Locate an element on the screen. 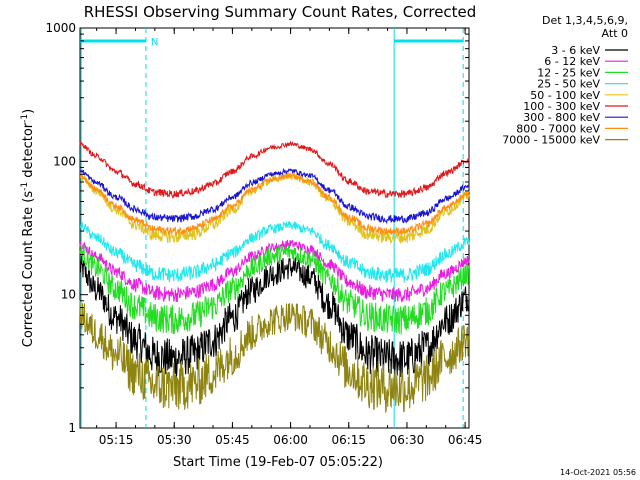  legend-label: 300 - 800 keV is located at coordinates (561, 117).